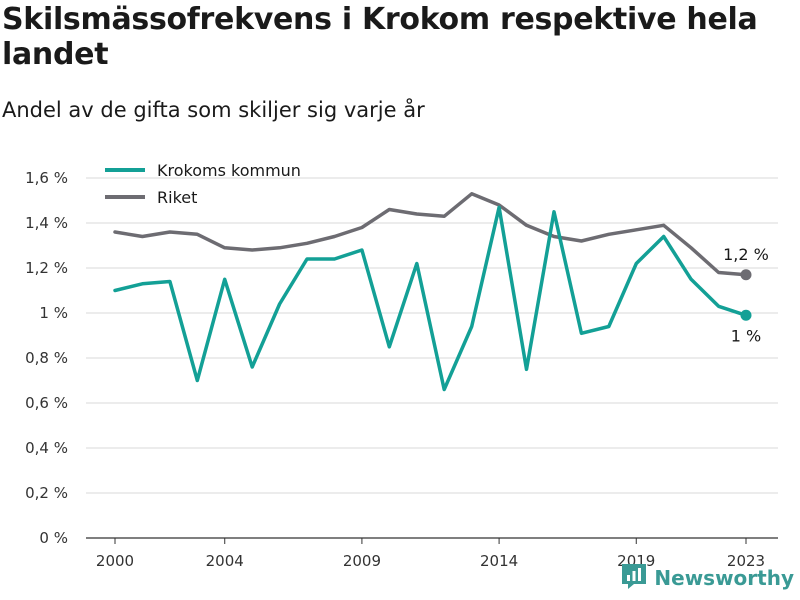  What do you see at coordinates (746, 295) in the screenshot?
I see `end-markers: 1,2 % 1 %` at bounding box center [746, 295].